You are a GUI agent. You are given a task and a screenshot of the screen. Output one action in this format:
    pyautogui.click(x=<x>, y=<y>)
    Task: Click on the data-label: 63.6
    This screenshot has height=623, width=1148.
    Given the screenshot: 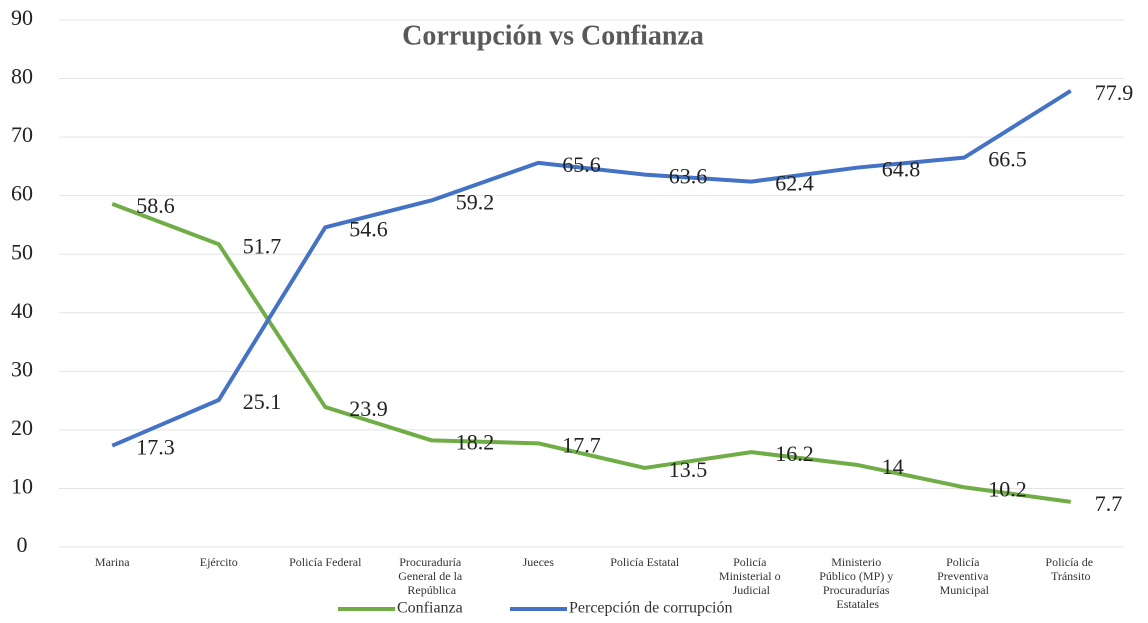 What is the action you would take?
    pyautogui.click(x=688, y=176)
    